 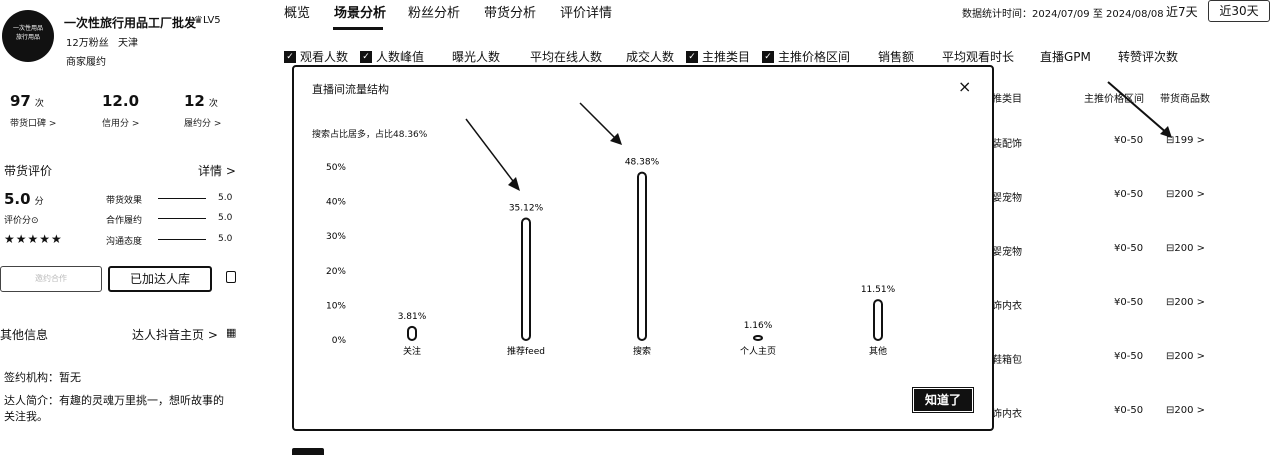 What do you see at coordinates (1065, 57) in the screenshot?
I see `filter-gpm: 直播GPM` at bounding box center [1065, 57].